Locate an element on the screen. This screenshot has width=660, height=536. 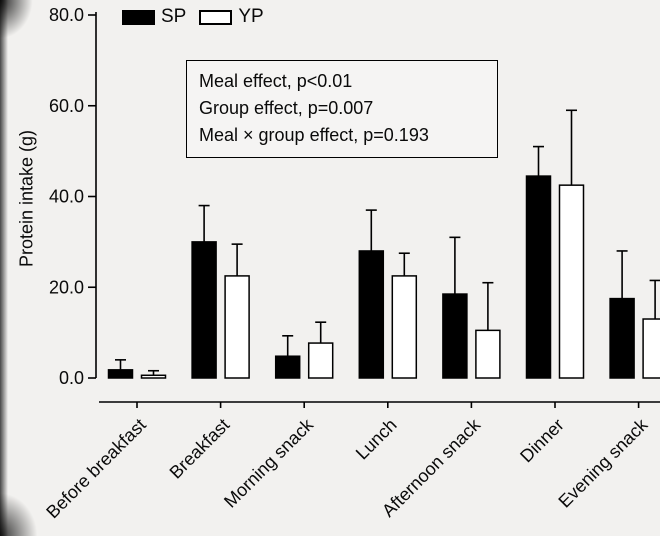
legend-item-yp: YP is located at coordinates (231, 17).